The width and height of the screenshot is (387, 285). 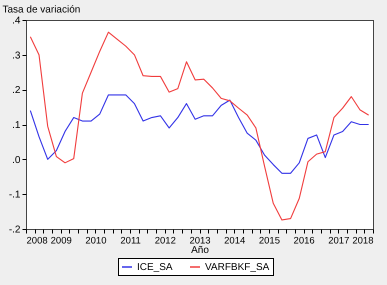 What do you see at coordinates (165, 241) in the screenshot?
I see `x-tick-label: 2012` at bounding box center [165, 241].